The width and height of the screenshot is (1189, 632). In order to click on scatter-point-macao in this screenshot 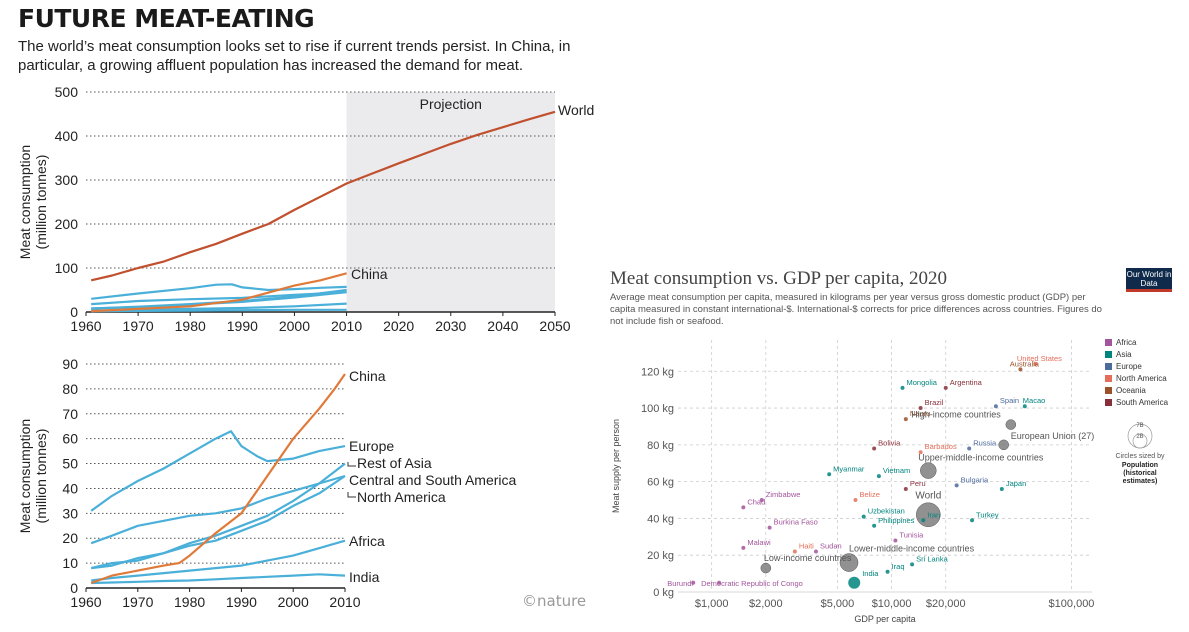, I will do `click(1024, 406)`.